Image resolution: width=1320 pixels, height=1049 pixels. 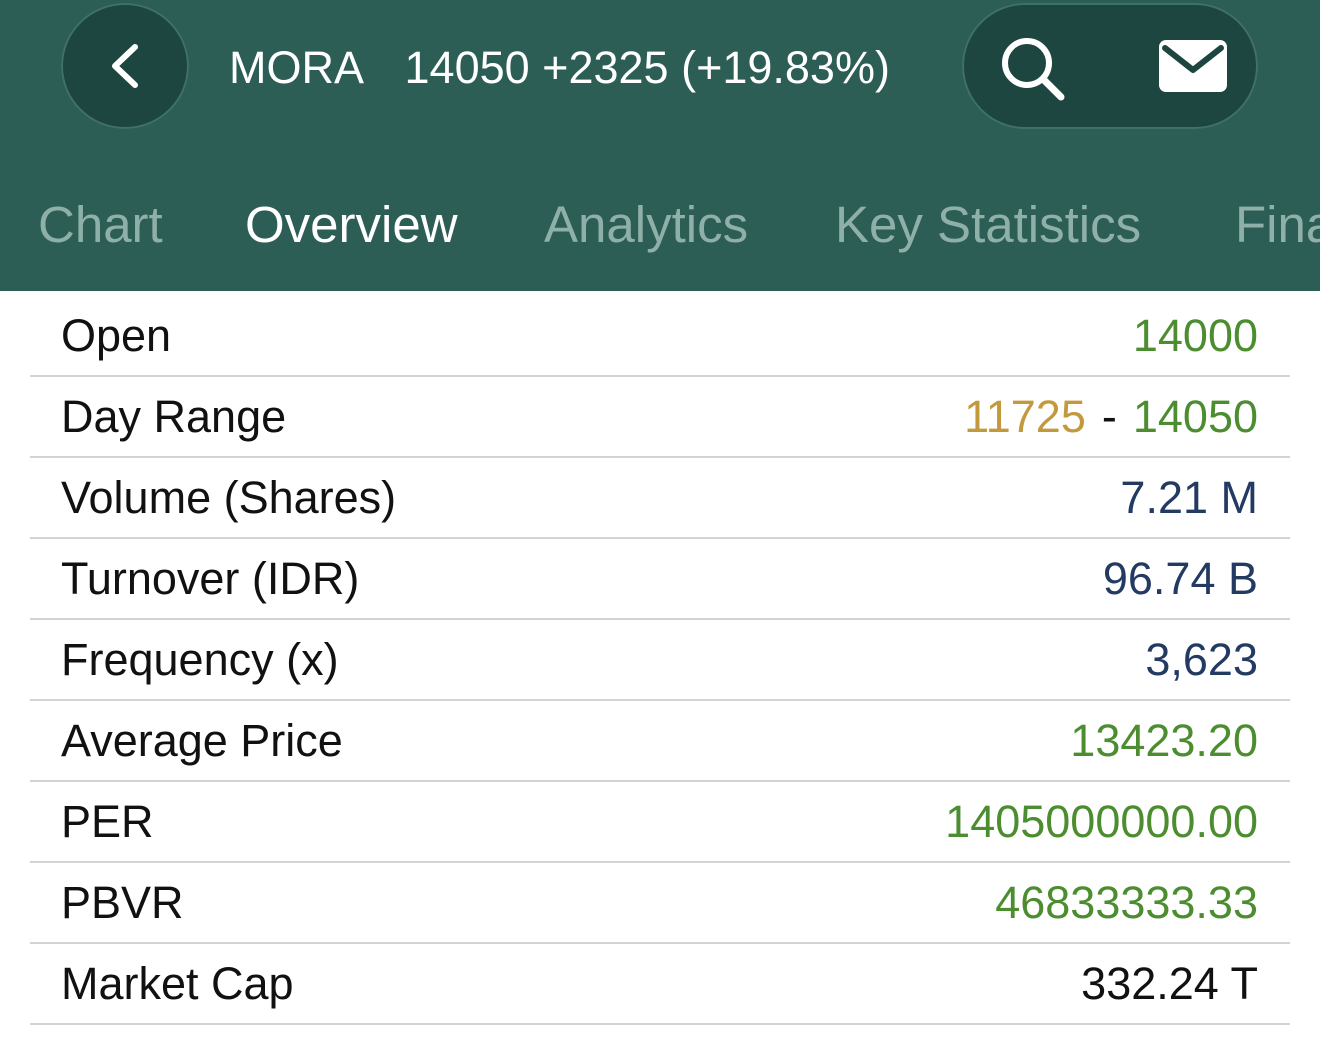 What do you see at coordinates (660, 741) in the screenshot?
I see `row-average-price: Average Price 13423.20` at bounding box center [660, 741].